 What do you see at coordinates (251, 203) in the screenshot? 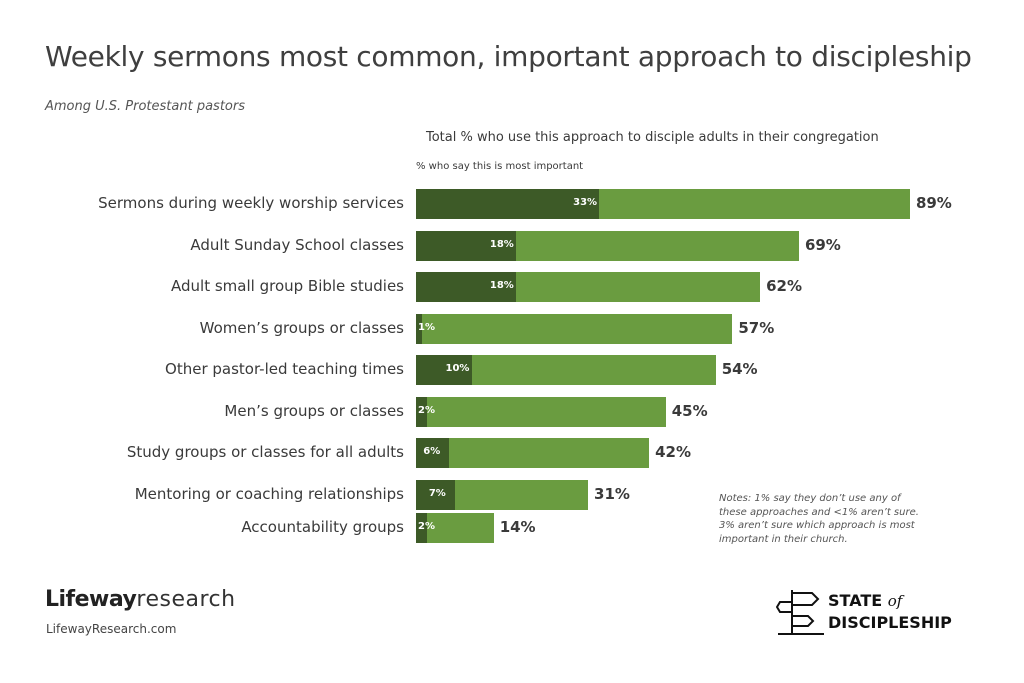
I see `category-label: Sermons during weekly worship services` at bounding box center [251, 203].